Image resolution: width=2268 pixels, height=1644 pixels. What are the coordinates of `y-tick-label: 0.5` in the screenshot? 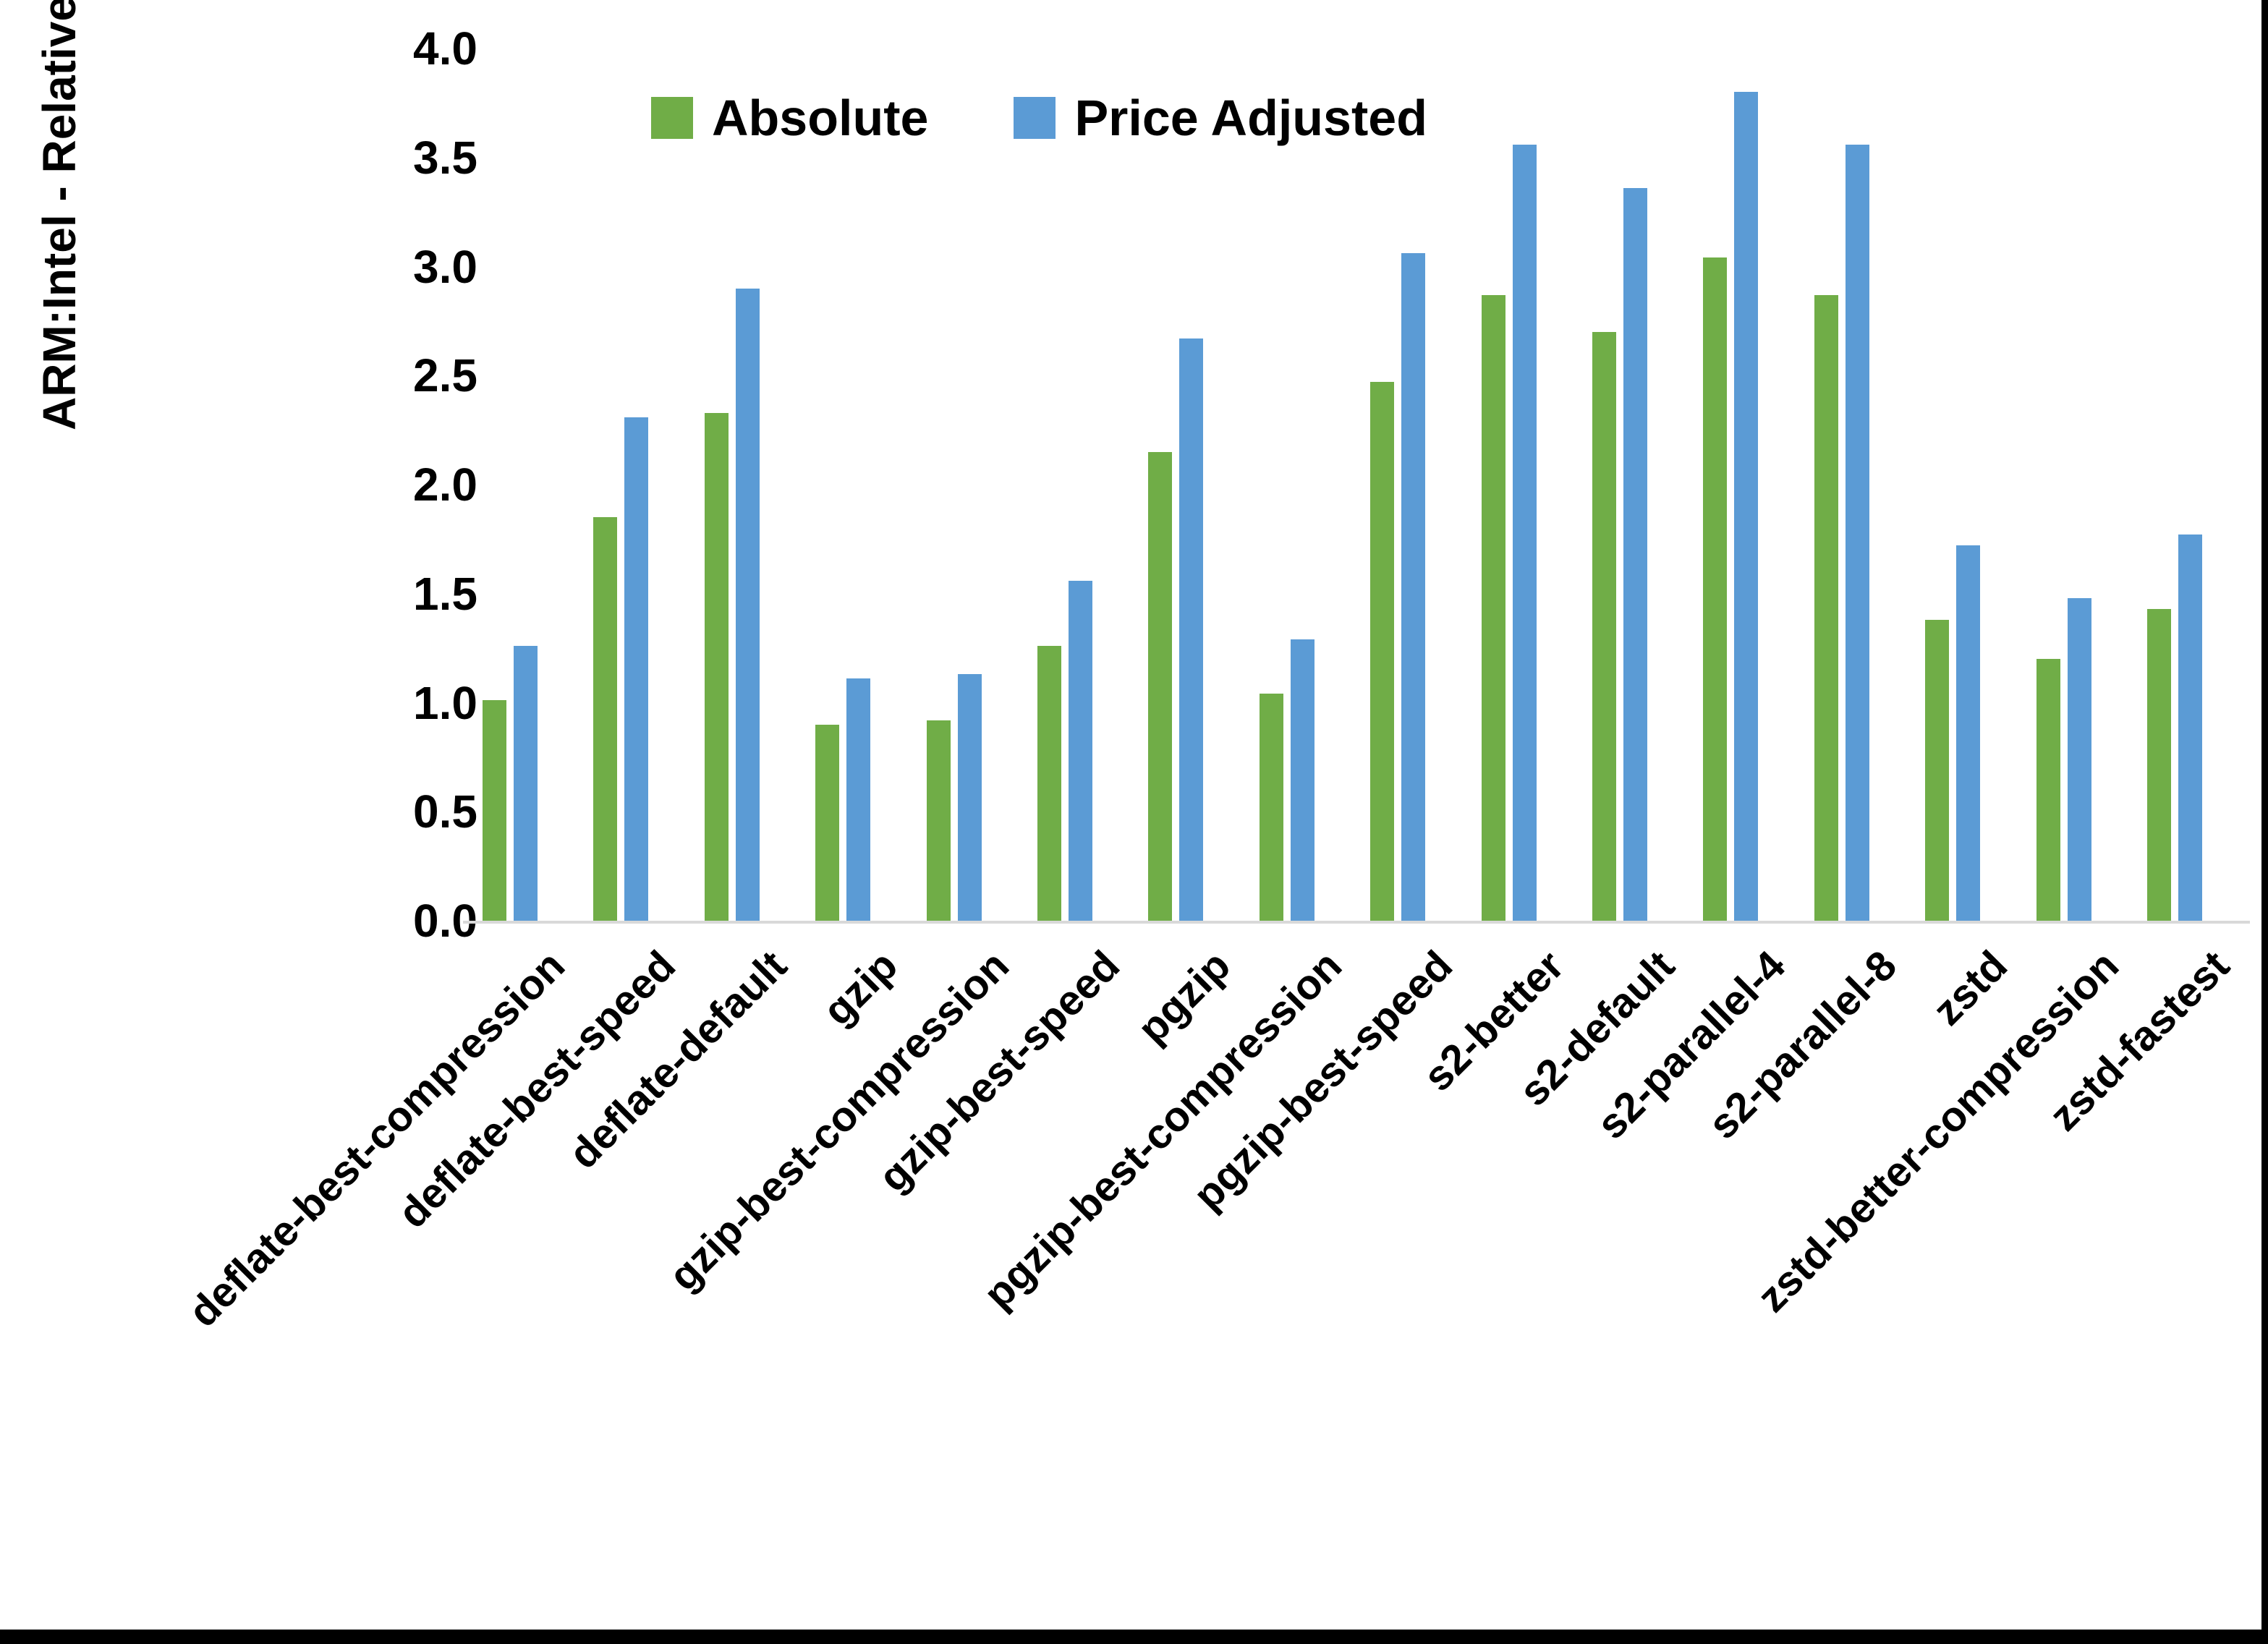 It's located at (445, 811).